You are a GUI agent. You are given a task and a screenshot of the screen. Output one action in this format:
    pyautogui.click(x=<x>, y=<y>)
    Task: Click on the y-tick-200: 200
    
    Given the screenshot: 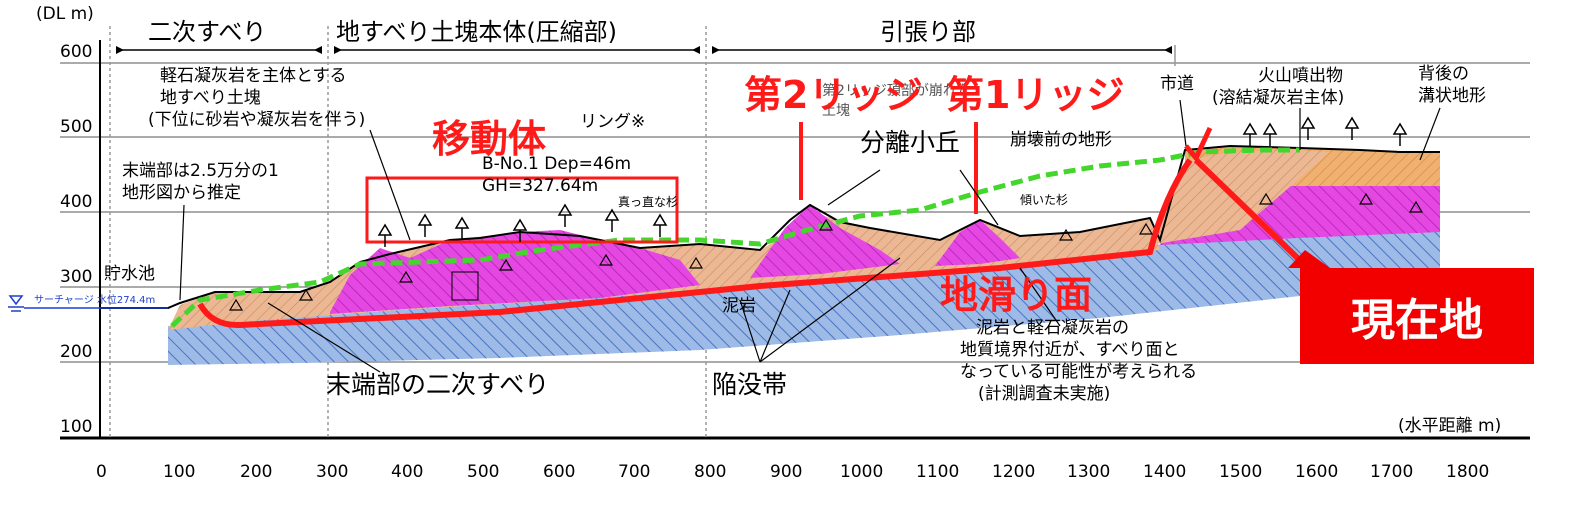 What is the action you would take?
    pyautogui.click(x=76, y=352)
    